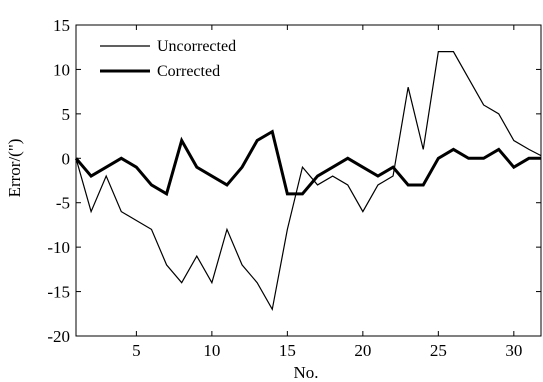 This screenshot has height=382, width=543. What do you see at coordinates (305, 372) in the screenshot?
I see `x-axis-label: No.` at bounding box center [305, 372].